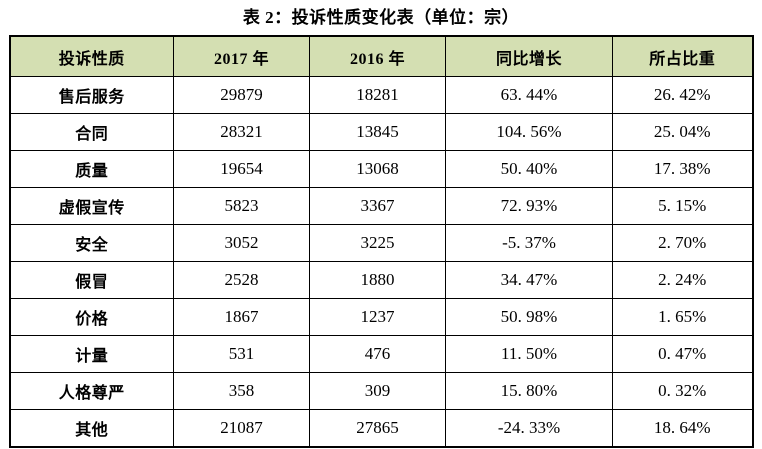 This screenshot has height=449, width=762. What do you see at coordinates (91, 354) in the screenshot?
I see `row-label-cell: 计量` at bounding box center [91, 354].